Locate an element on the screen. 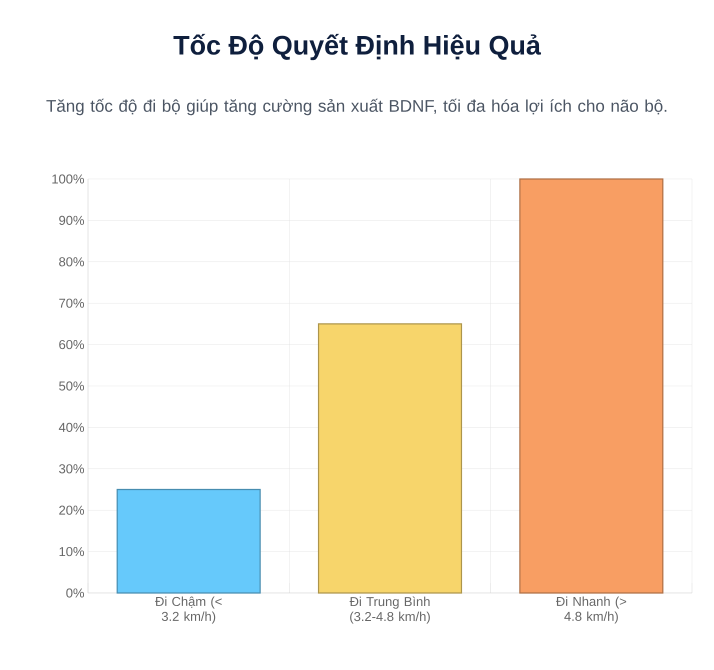 This screenshot has width=714, height=670. y-tick-label: 80% is located at coordinates (71, 261).